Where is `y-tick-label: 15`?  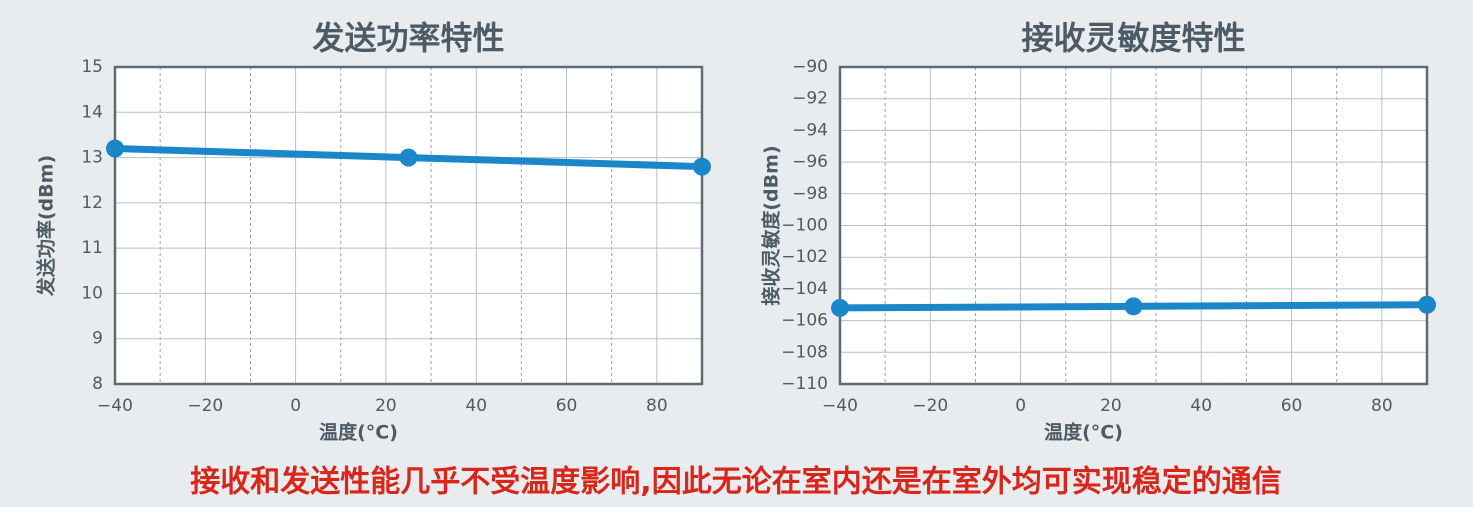
y-tick-label: 15 is located at coordinates (92, 67).